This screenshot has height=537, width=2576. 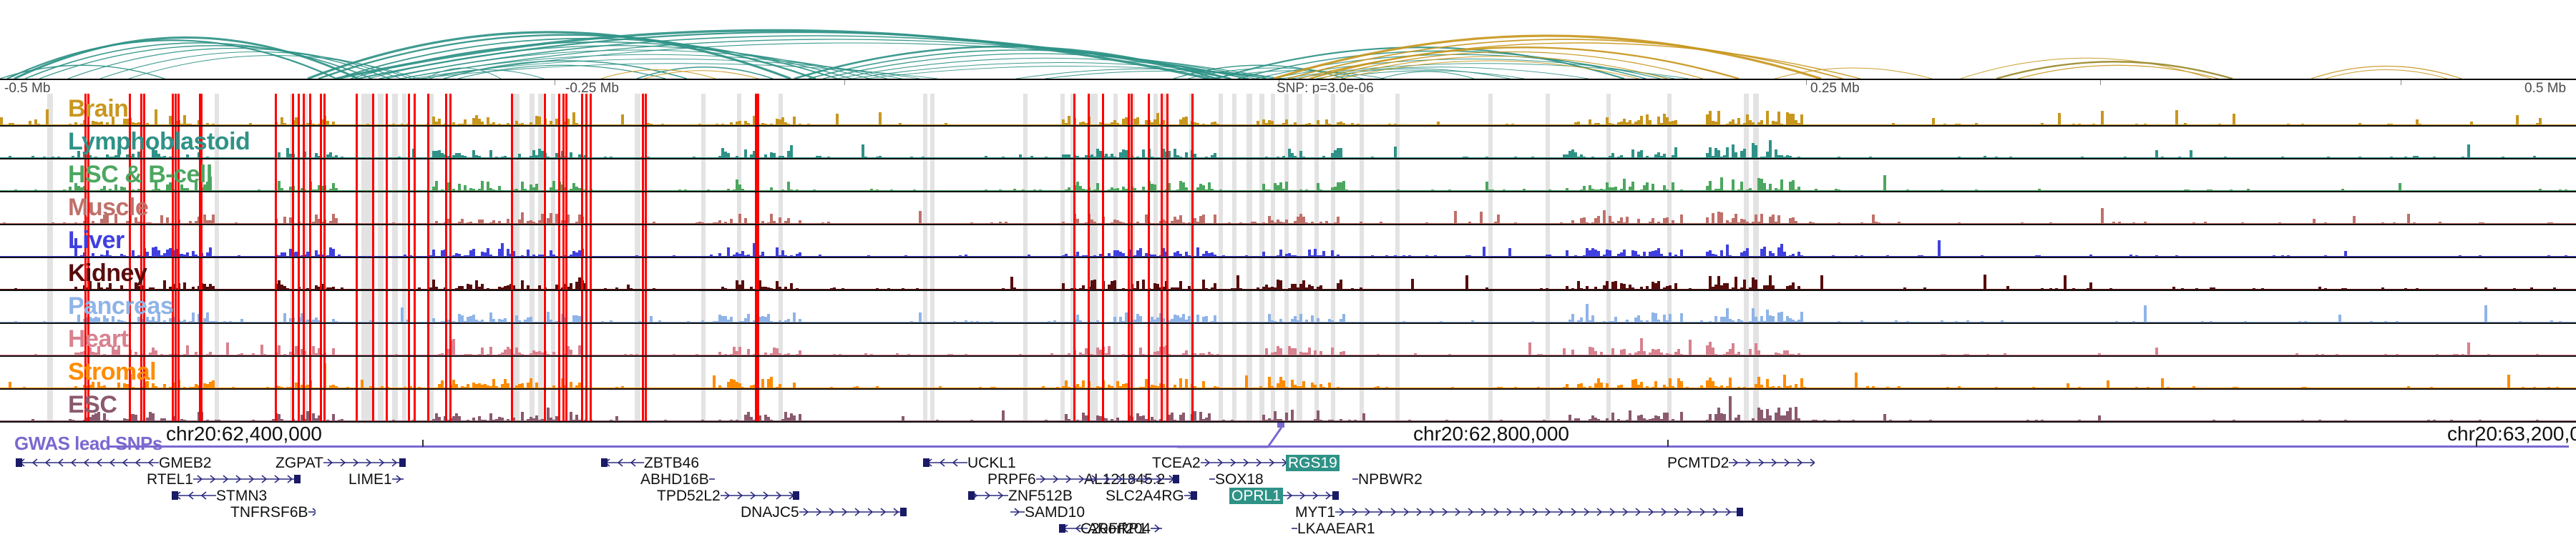 I want to click on signal-track-brain: Brain, so click(x=1288, y=110).